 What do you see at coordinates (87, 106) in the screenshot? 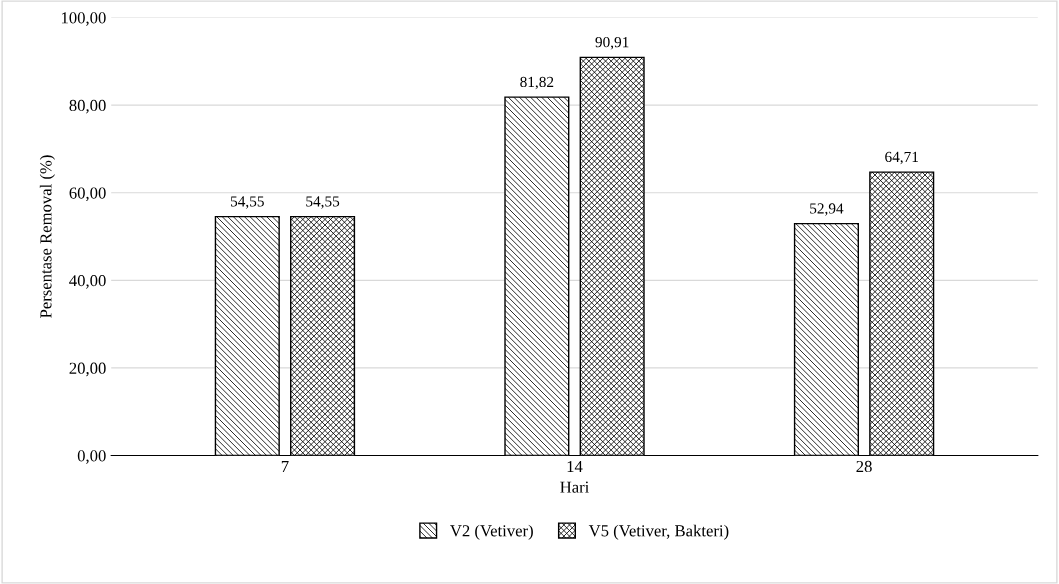
I see `y-tick-label: 80,00` at bounding box center [87, 106].